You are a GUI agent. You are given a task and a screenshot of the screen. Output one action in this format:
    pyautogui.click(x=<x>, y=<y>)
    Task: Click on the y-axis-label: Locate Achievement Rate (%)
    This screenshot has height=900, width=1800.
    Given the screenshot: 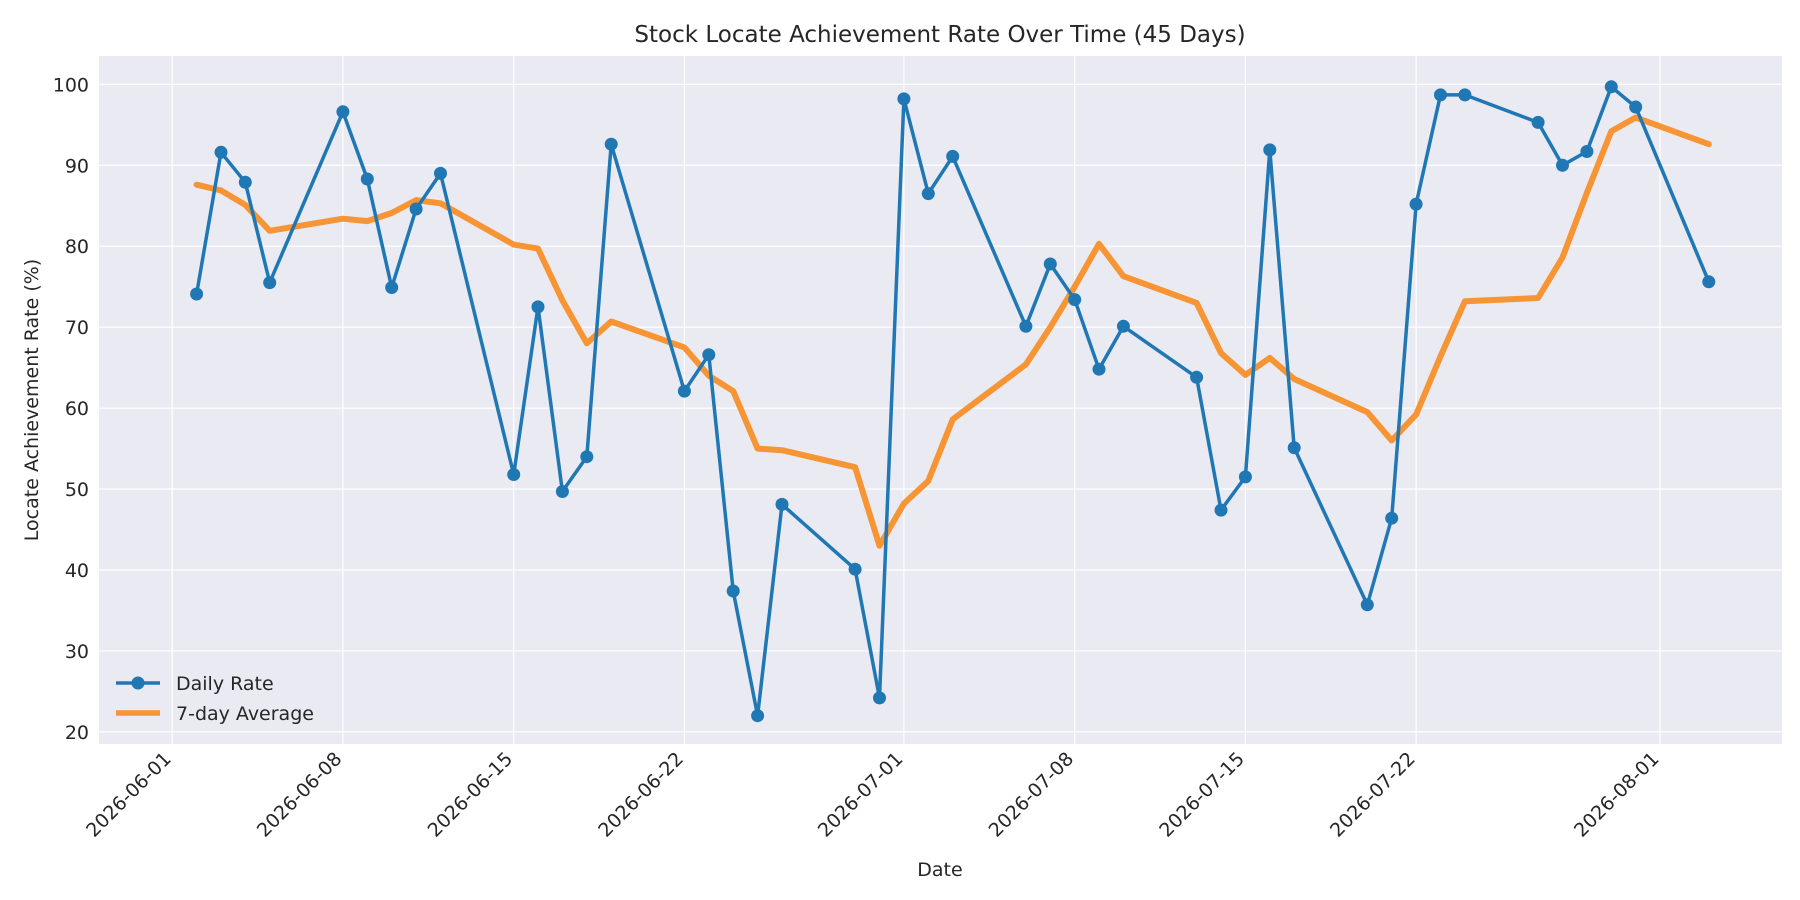 What is the action you would take?
    pyautogui.click(x=32, y=400)
    